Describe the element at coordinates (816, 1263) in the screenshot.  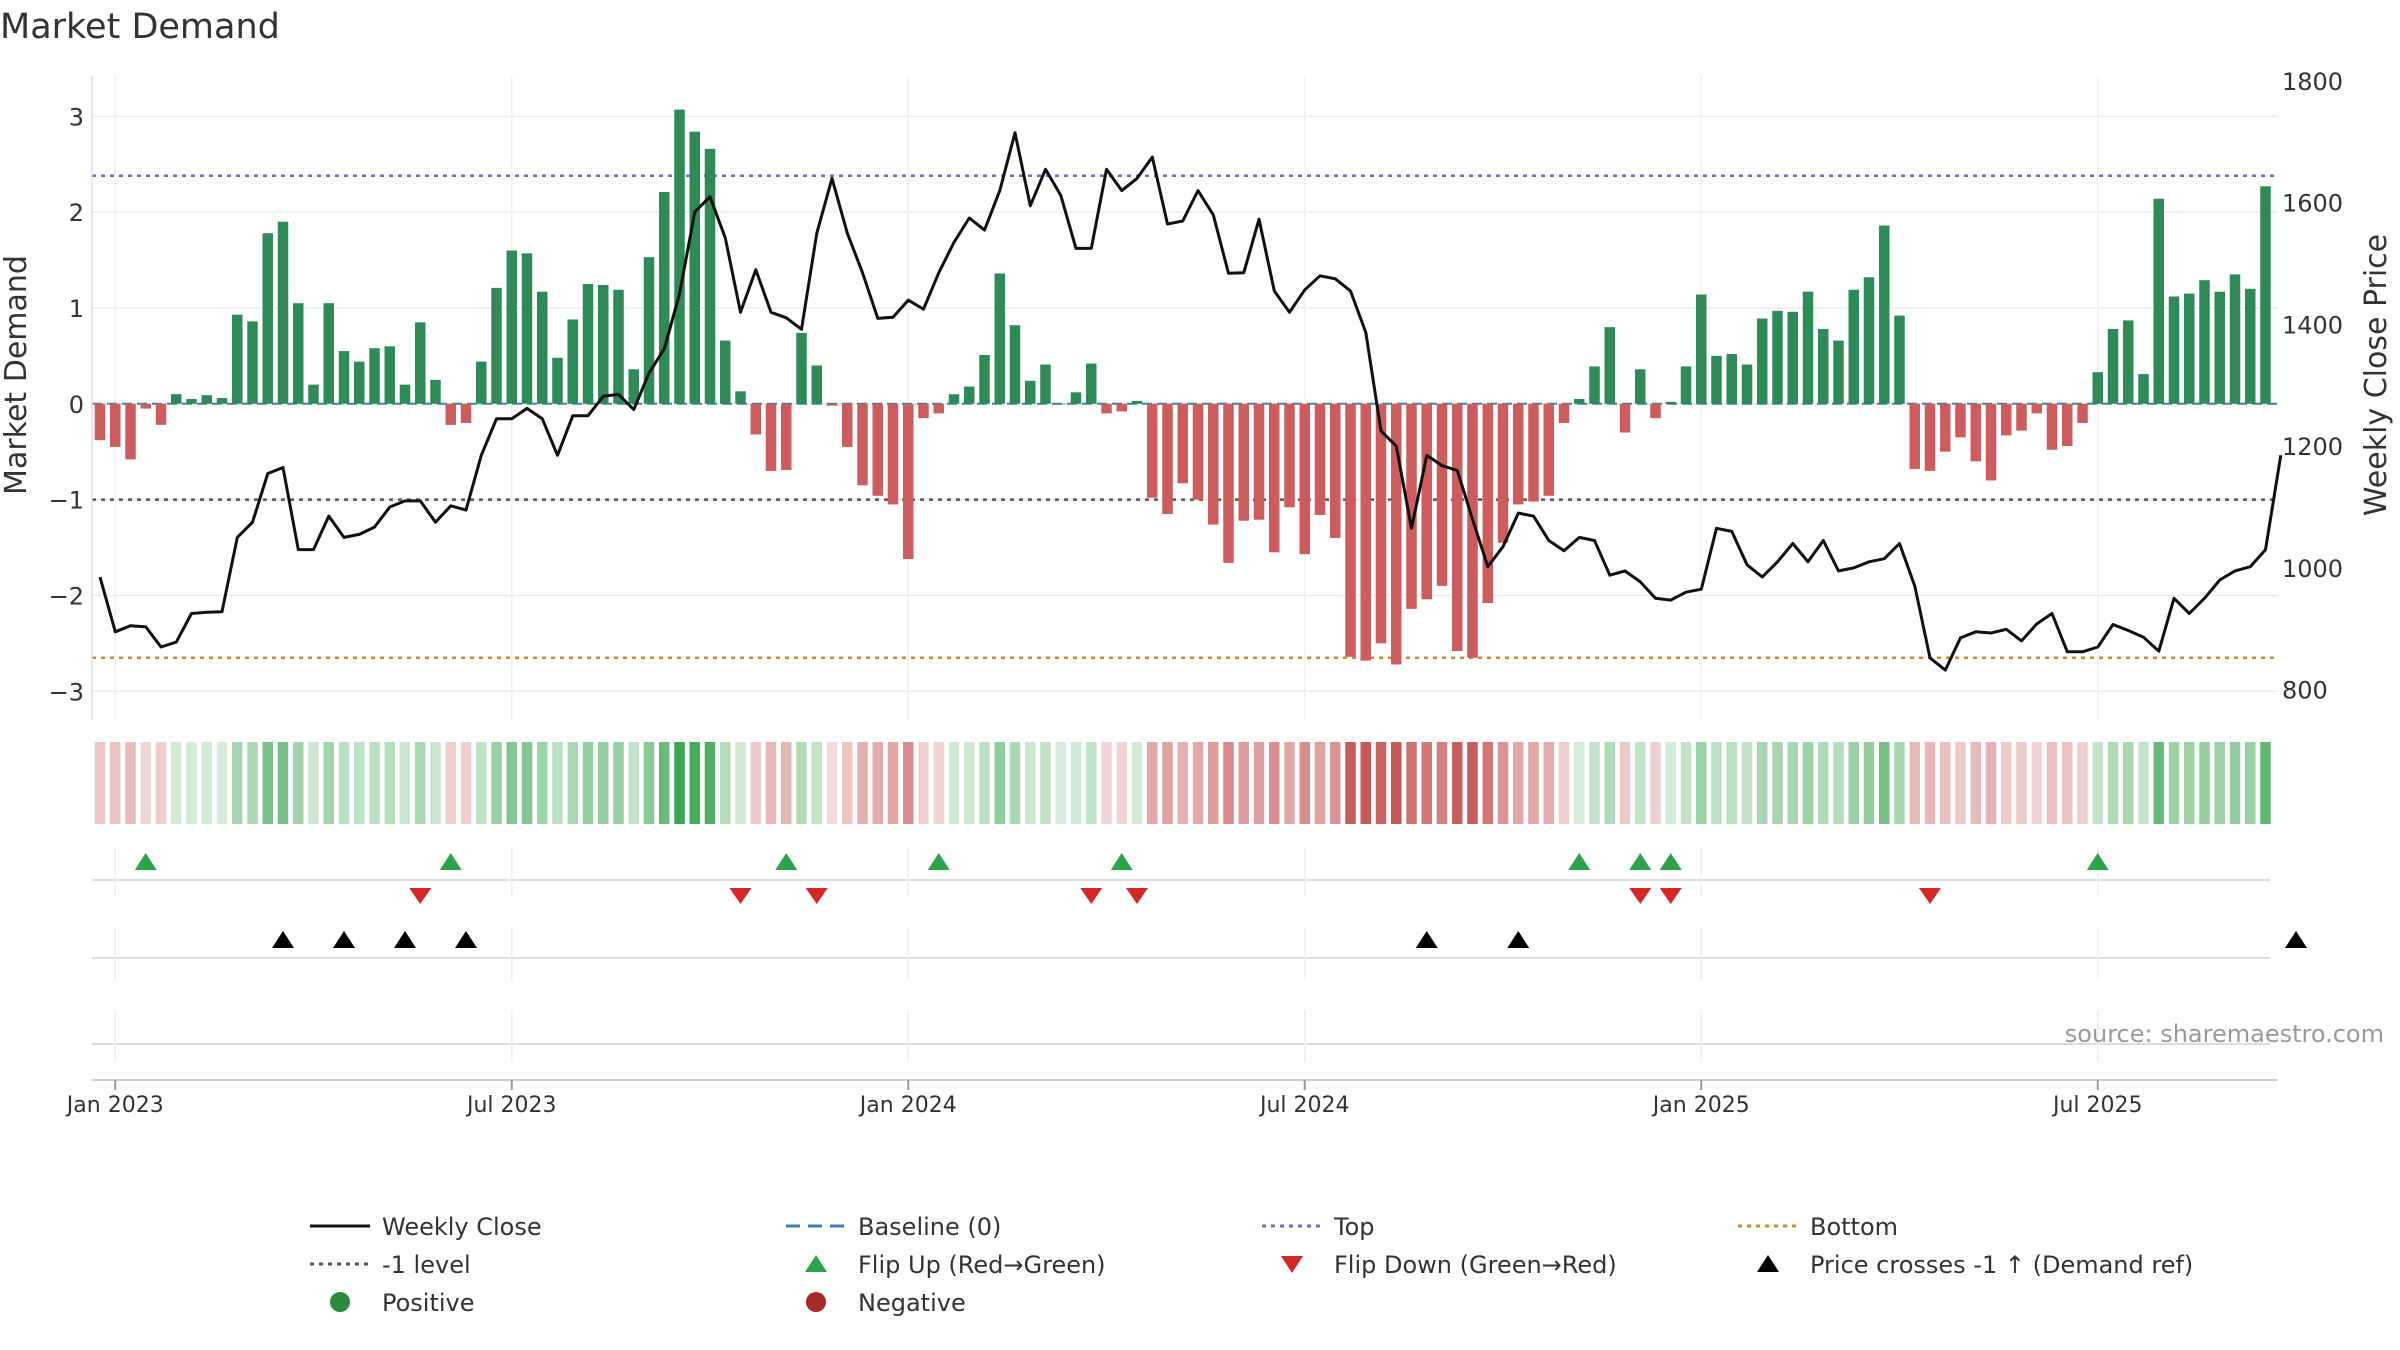
I see `legend-swatch-triangle-up` at that location.